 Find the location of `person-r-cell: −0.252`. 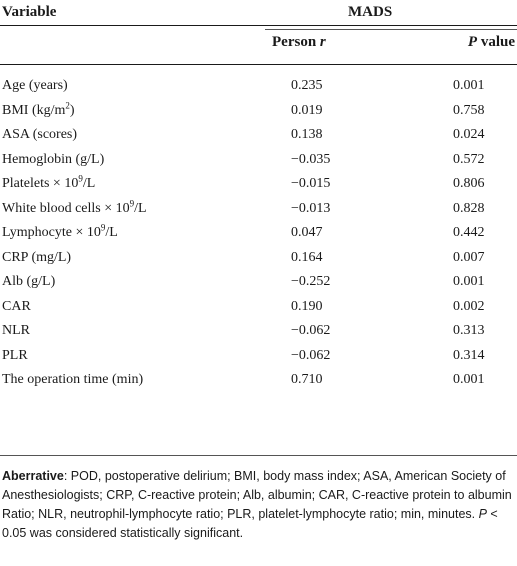

person-r-cell: −0.252 is located at coordinates (311, 281).